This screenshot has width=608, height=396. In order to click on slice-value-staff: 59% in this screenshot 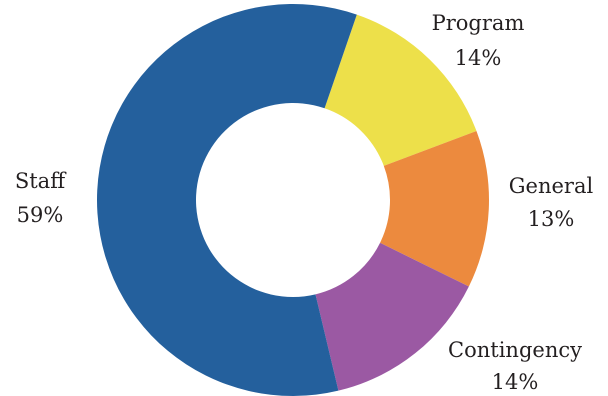, I will do `click(40, 215)`.